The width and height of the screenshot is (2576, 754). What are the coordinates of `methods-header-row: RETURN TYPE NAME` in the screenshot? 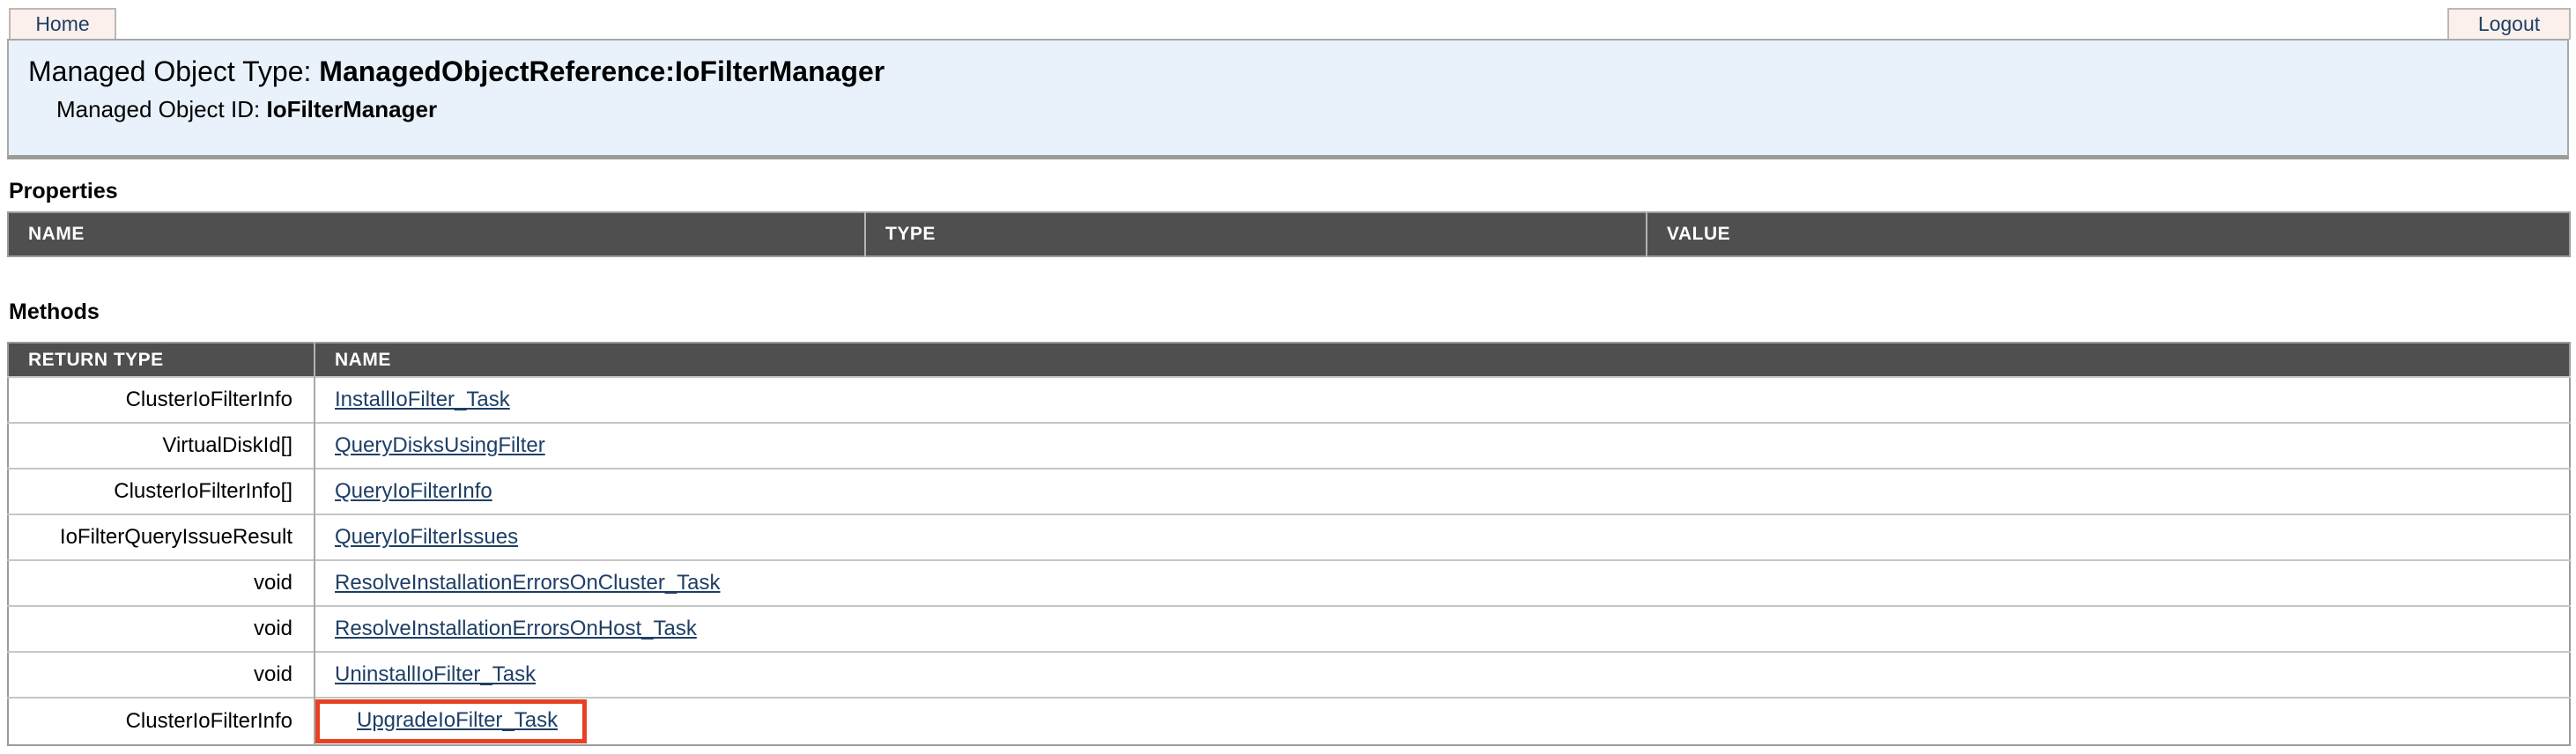 It's located at (1289, 360).